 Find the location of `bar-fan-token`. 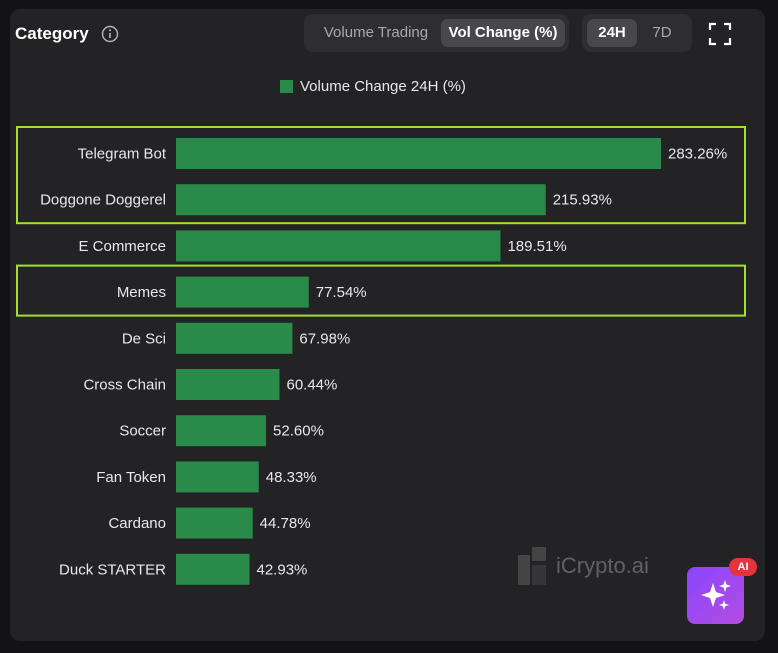

bar-fan-token is located at coordinates (217, 477).